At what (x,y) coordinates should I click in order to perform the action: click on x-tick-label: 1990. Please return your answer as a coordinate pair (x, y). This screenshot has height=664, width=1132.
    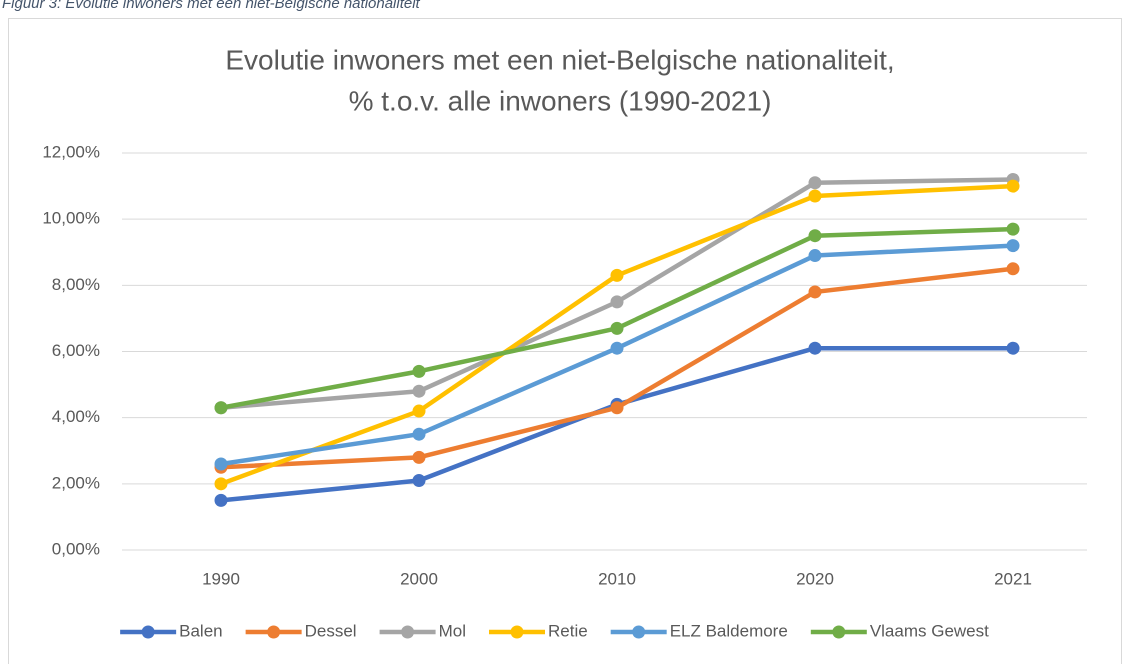
    Looking at the image, I should click on (221, 578).